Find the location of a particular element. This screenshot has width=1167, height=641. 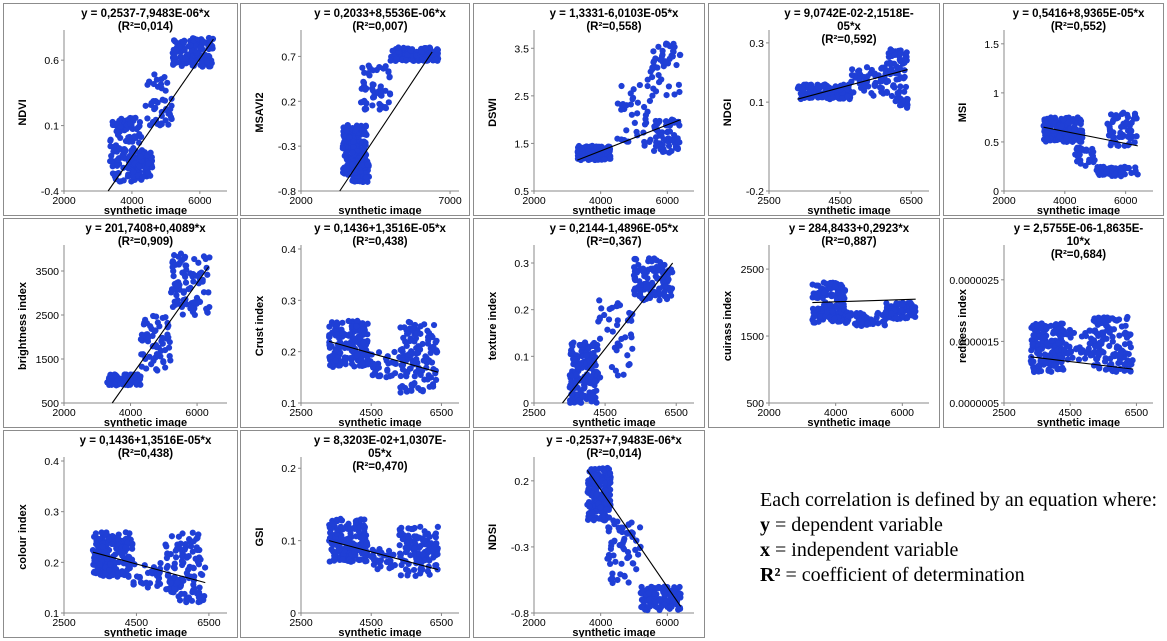

legend-item-y: y = dependent variable is located at coordinates (960, 525).